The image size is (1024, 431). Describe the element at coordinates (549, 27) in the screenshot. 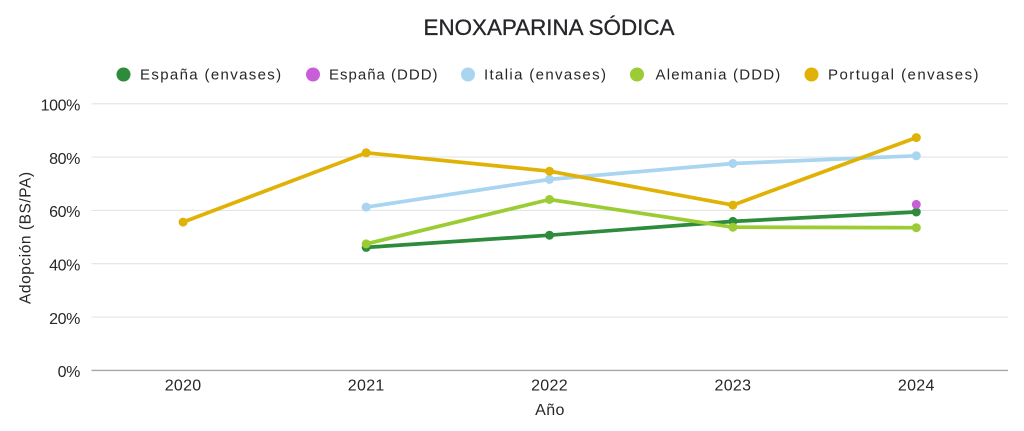

I see `svg-text: ENOXAPARINA SÓDICA` at that location.